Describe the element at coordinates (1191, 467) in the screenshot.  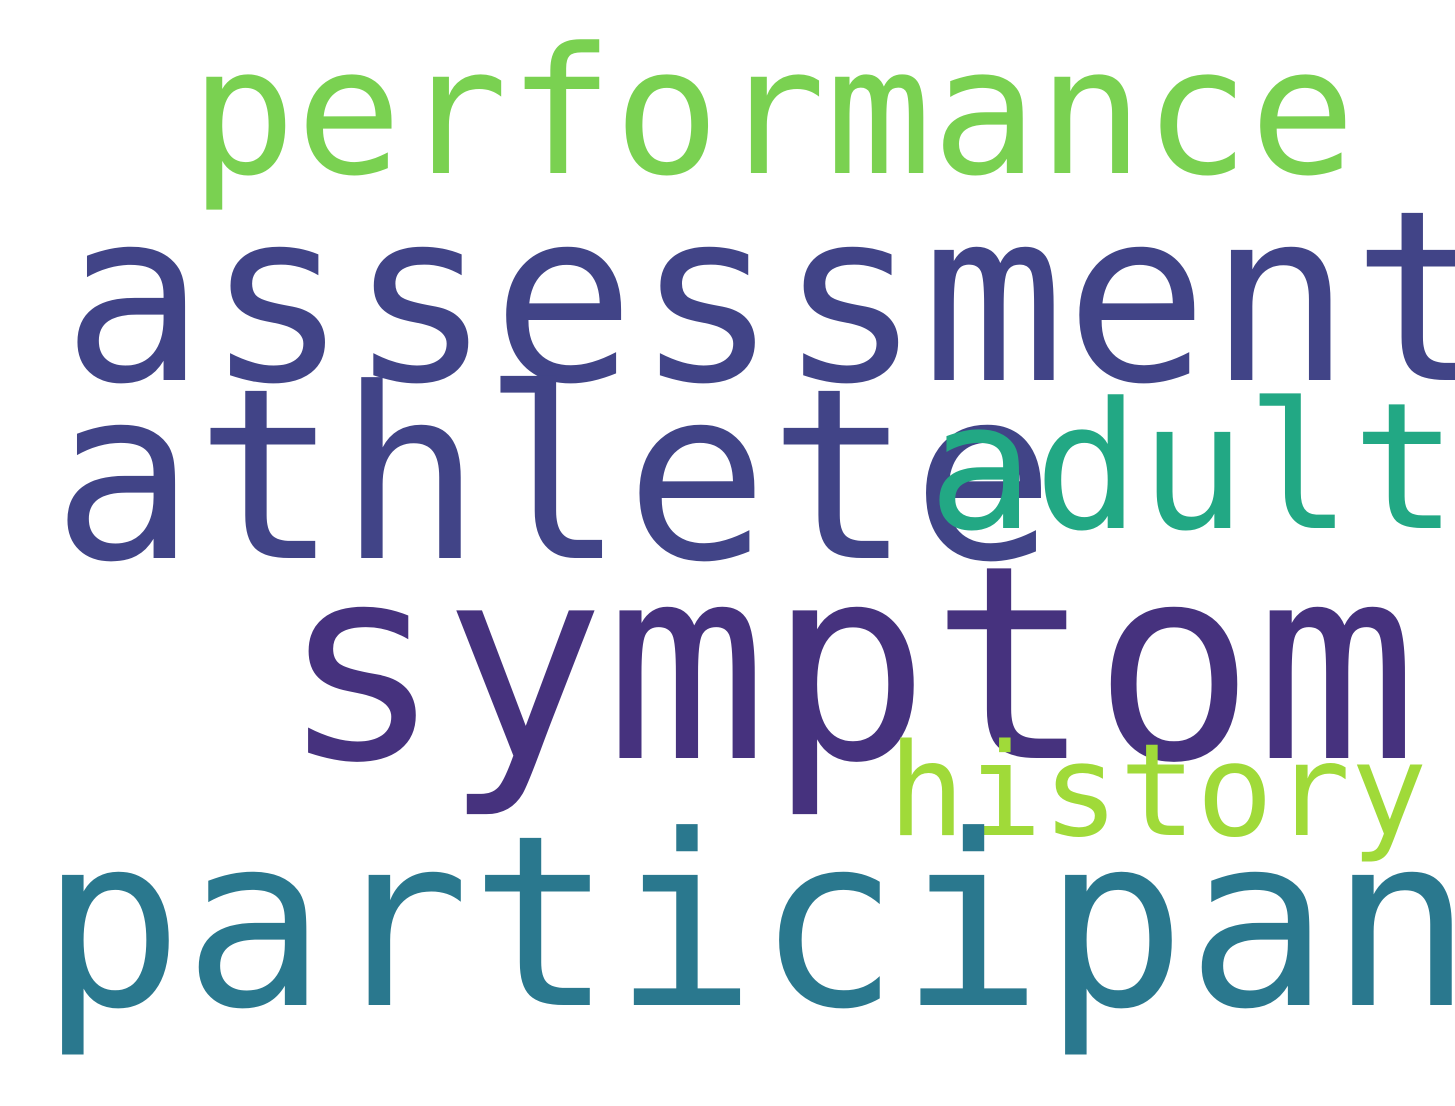
I see `word-adult: adult` at that location.